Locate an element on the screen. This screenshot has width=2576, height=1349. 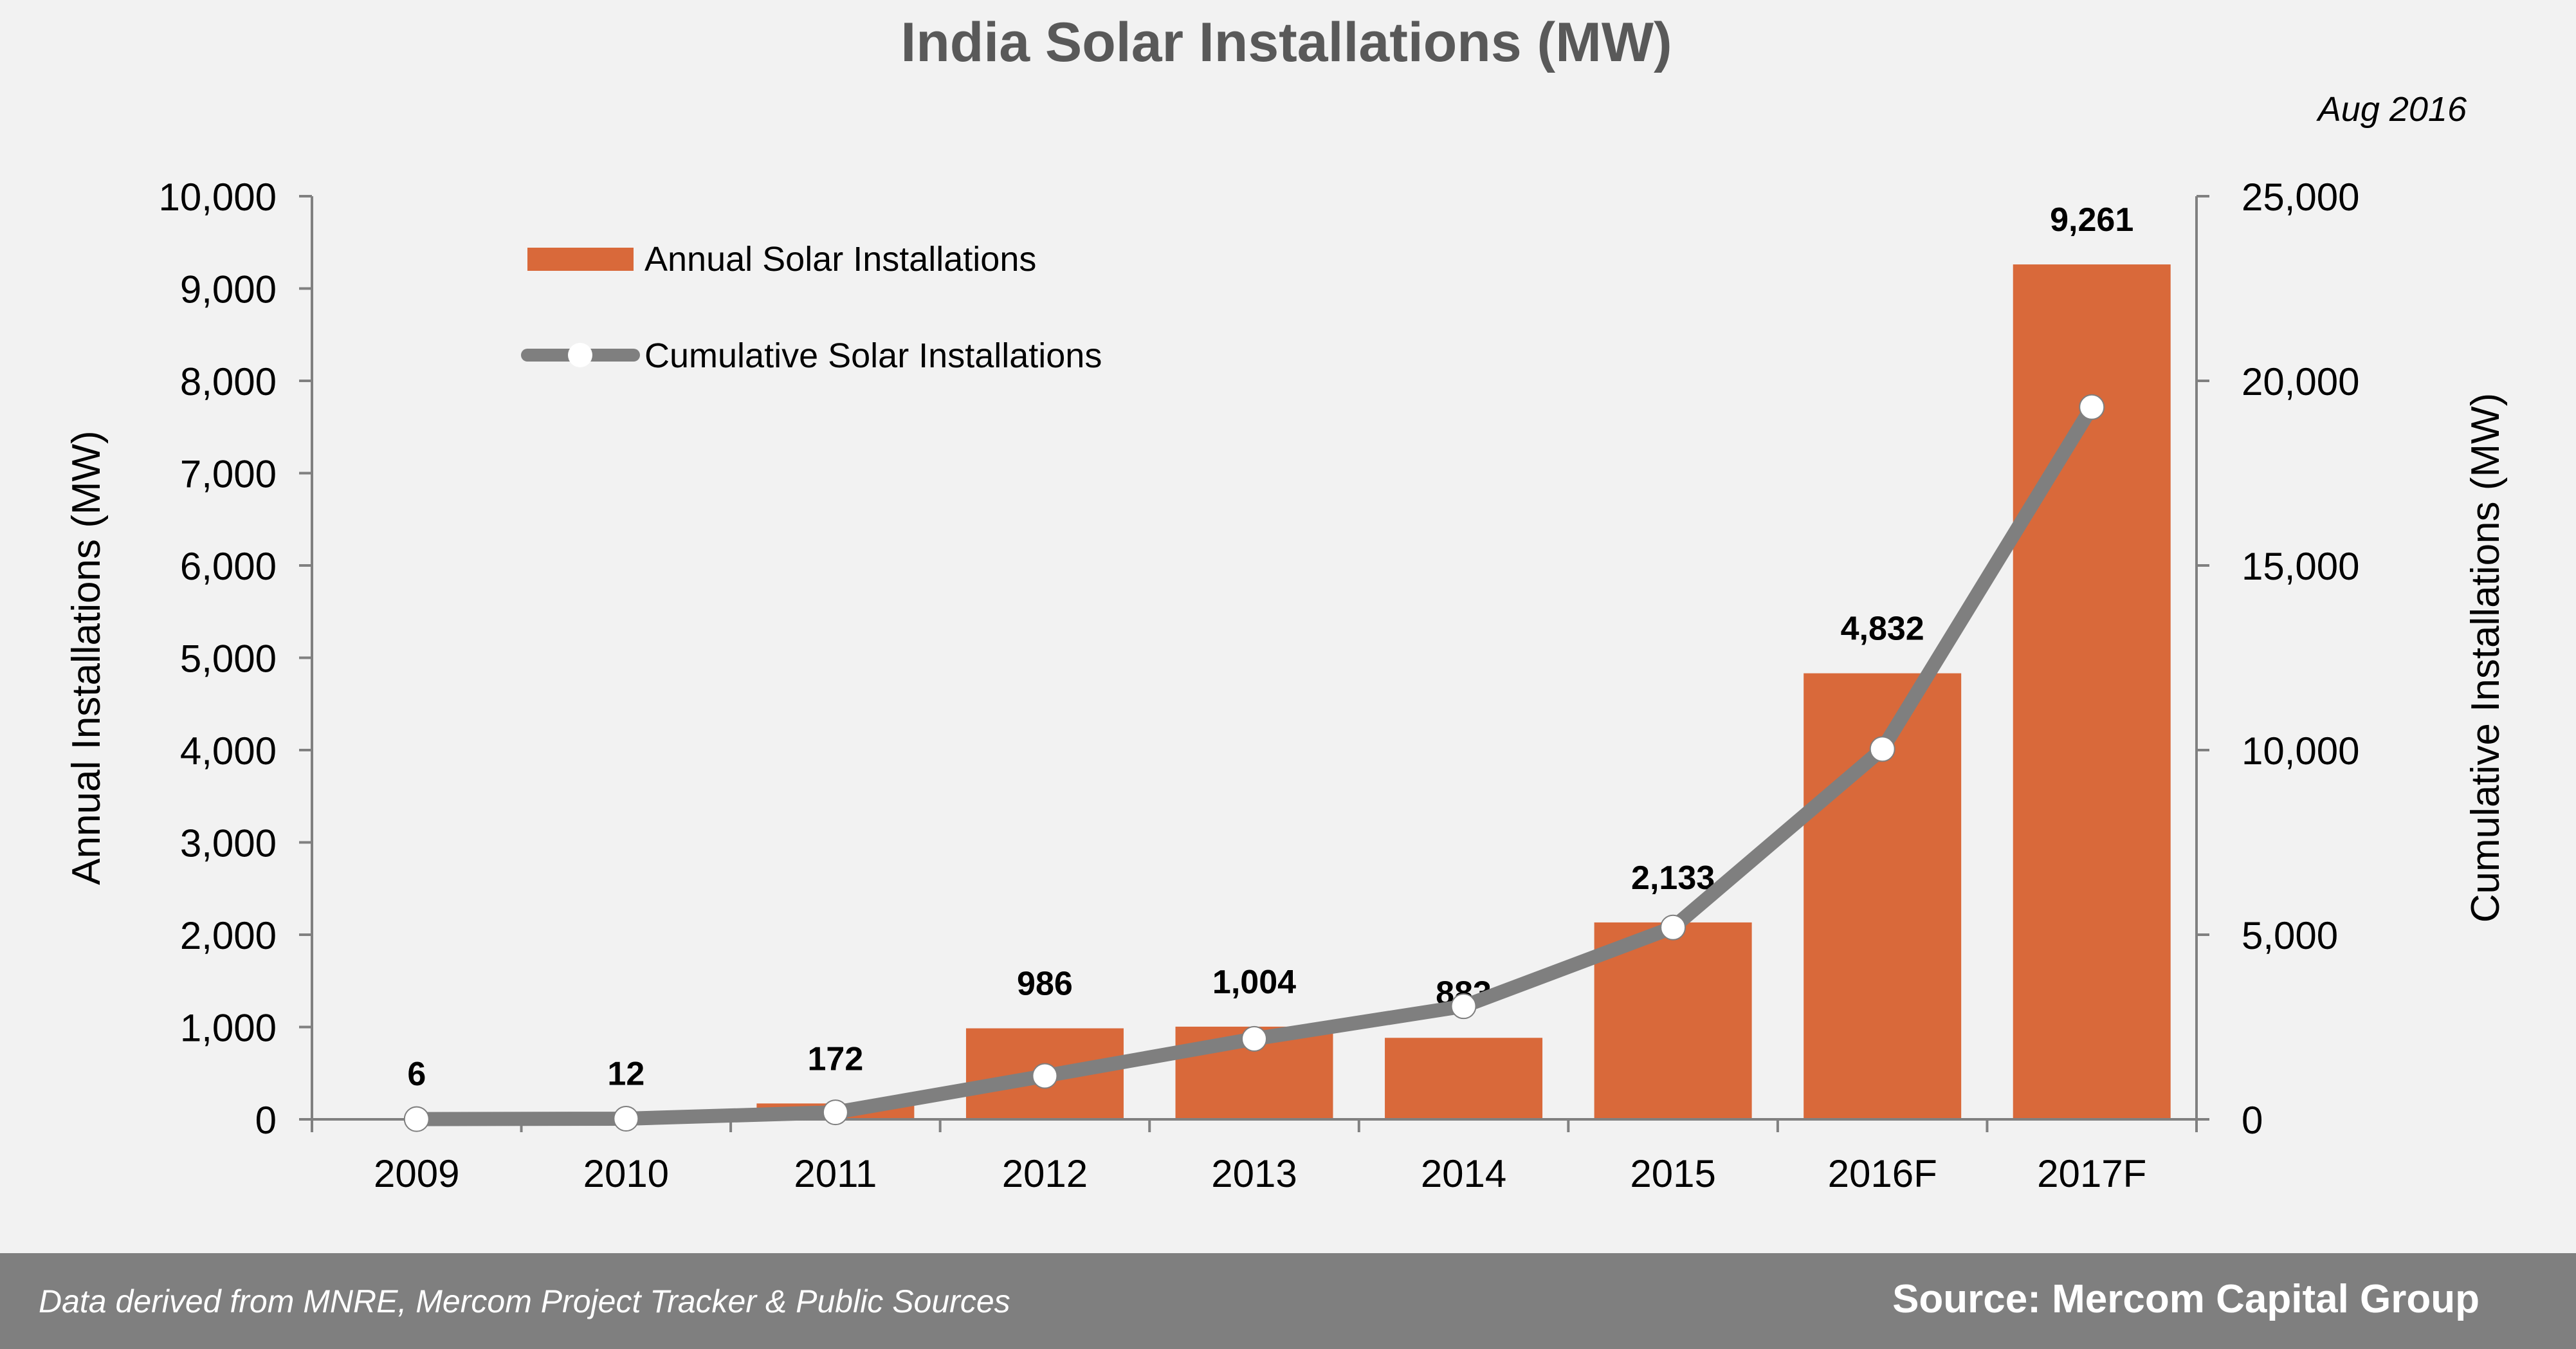
x-tick-label: 2012 is located at coordinates (1045, 1174).